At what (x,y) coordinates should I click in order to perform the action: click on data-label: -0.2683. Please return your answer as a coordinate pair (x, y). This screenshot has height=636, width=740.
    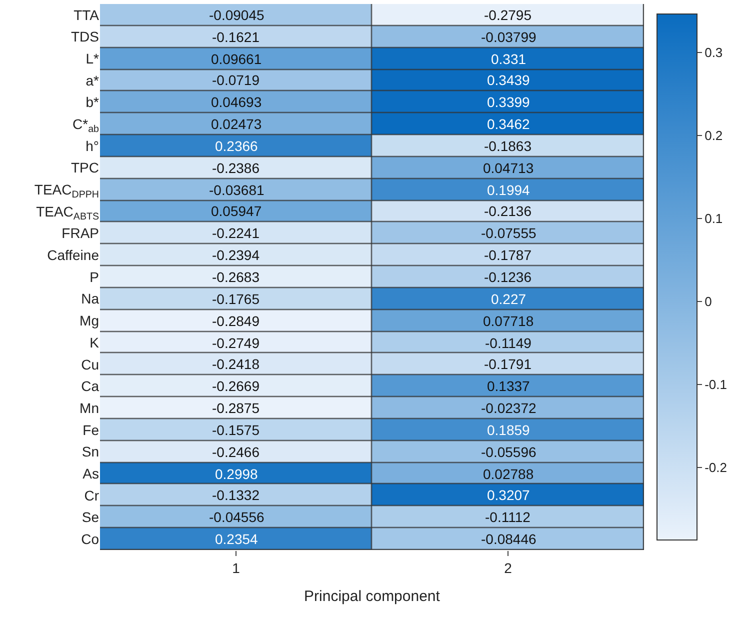
    Looking at the image, I should click on (236, 277).